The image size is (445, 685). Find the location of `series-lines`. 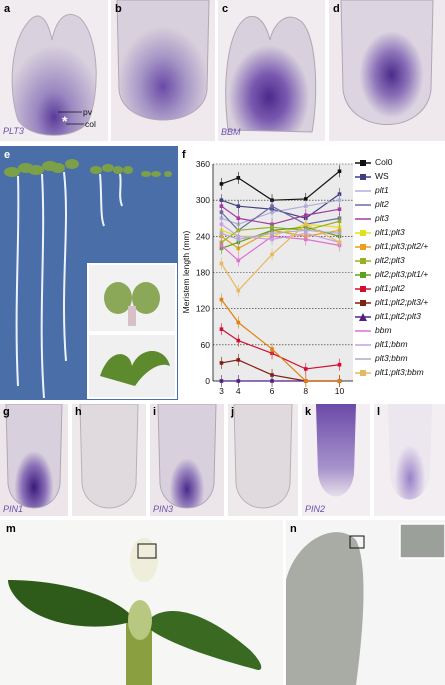

series-lines is located at coordinates (280, 276).